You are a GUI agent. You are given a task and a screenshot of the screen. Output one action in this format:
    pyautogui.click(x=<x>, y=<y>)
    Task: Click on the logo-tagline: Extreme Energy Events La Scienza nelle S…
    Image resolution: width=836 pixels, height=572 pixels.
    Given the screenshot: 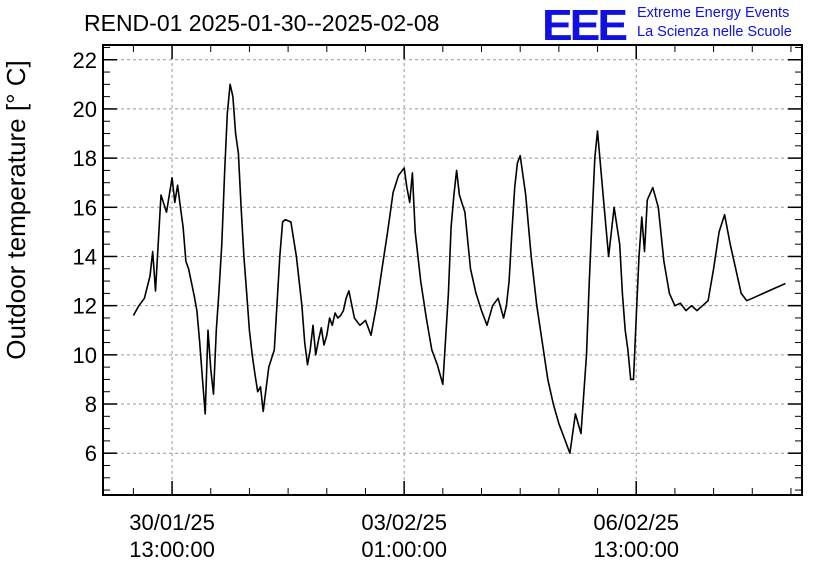 What is the action you would take?
    pyautogui.click(x=714, y=23)
    